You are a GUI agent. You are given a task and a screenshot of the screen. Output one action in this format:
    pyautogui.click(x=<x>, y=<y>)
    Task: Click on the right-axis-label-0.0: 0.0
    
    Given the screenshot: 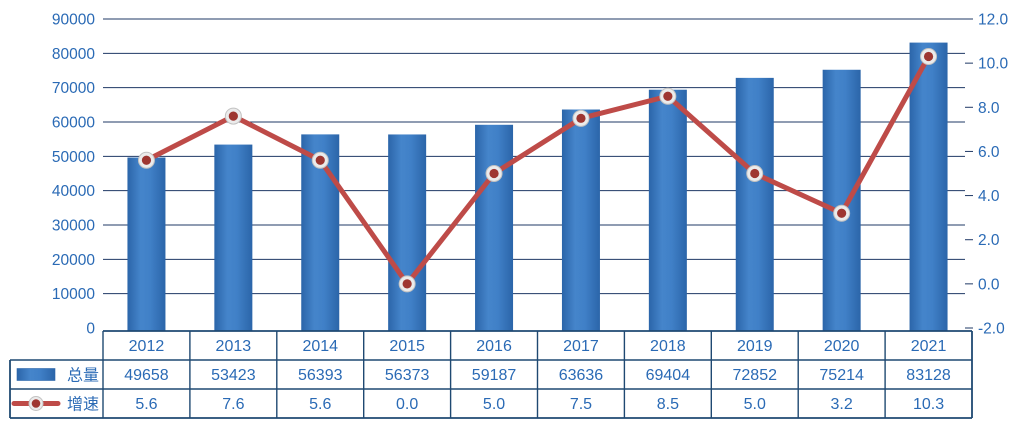 What is the action you would take?
    pyautogui.click(x=989, y=284)
    